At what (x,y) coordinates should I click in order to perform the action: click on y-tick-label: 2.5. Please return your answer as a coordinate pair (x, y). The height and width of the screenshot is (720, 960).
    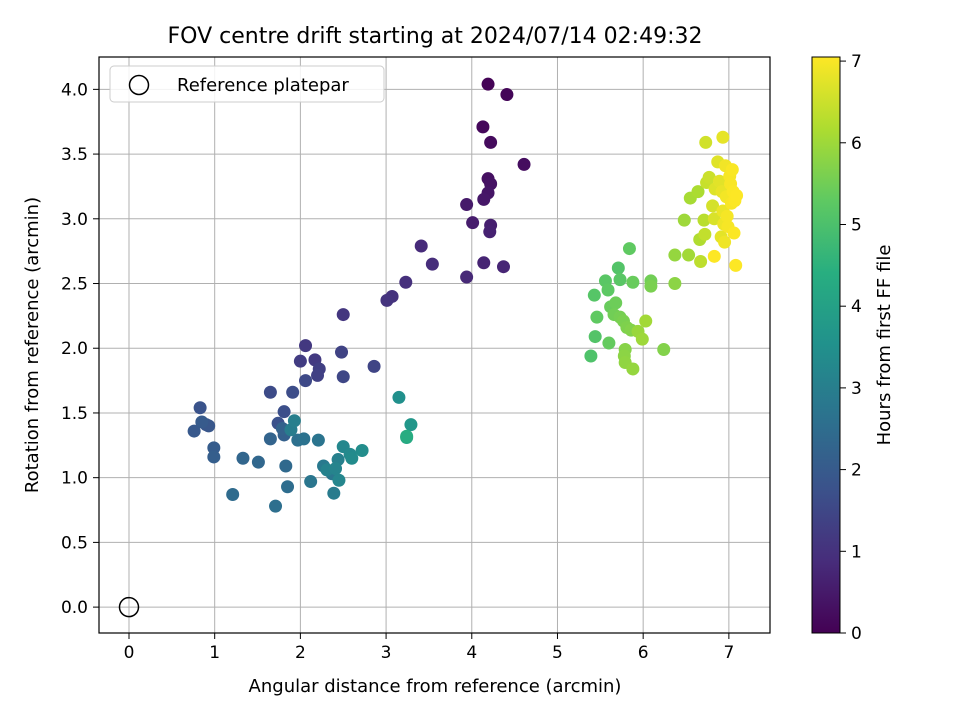
    Looking at the image, I should click on (74, 285).